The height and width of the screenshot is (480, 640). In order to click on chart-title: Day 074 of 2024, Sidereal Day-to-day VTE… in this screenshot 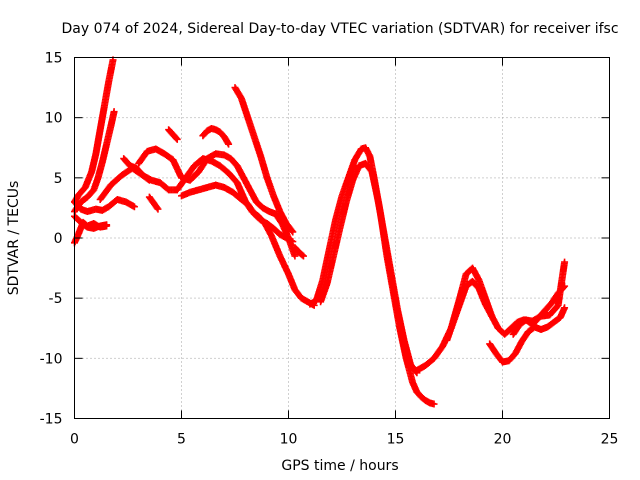, I will do `click(339, 29)`.